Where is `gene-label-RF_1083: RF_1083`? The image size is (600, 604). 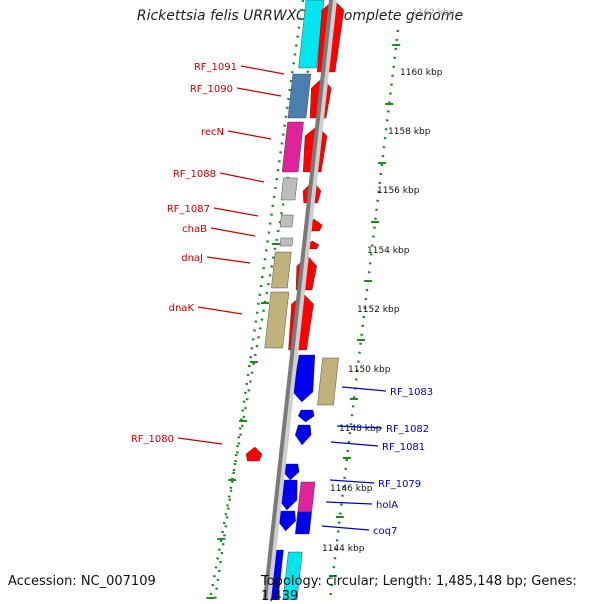
gene-label-RF_1083: RF_1083 is located at coordinates (411, 392).